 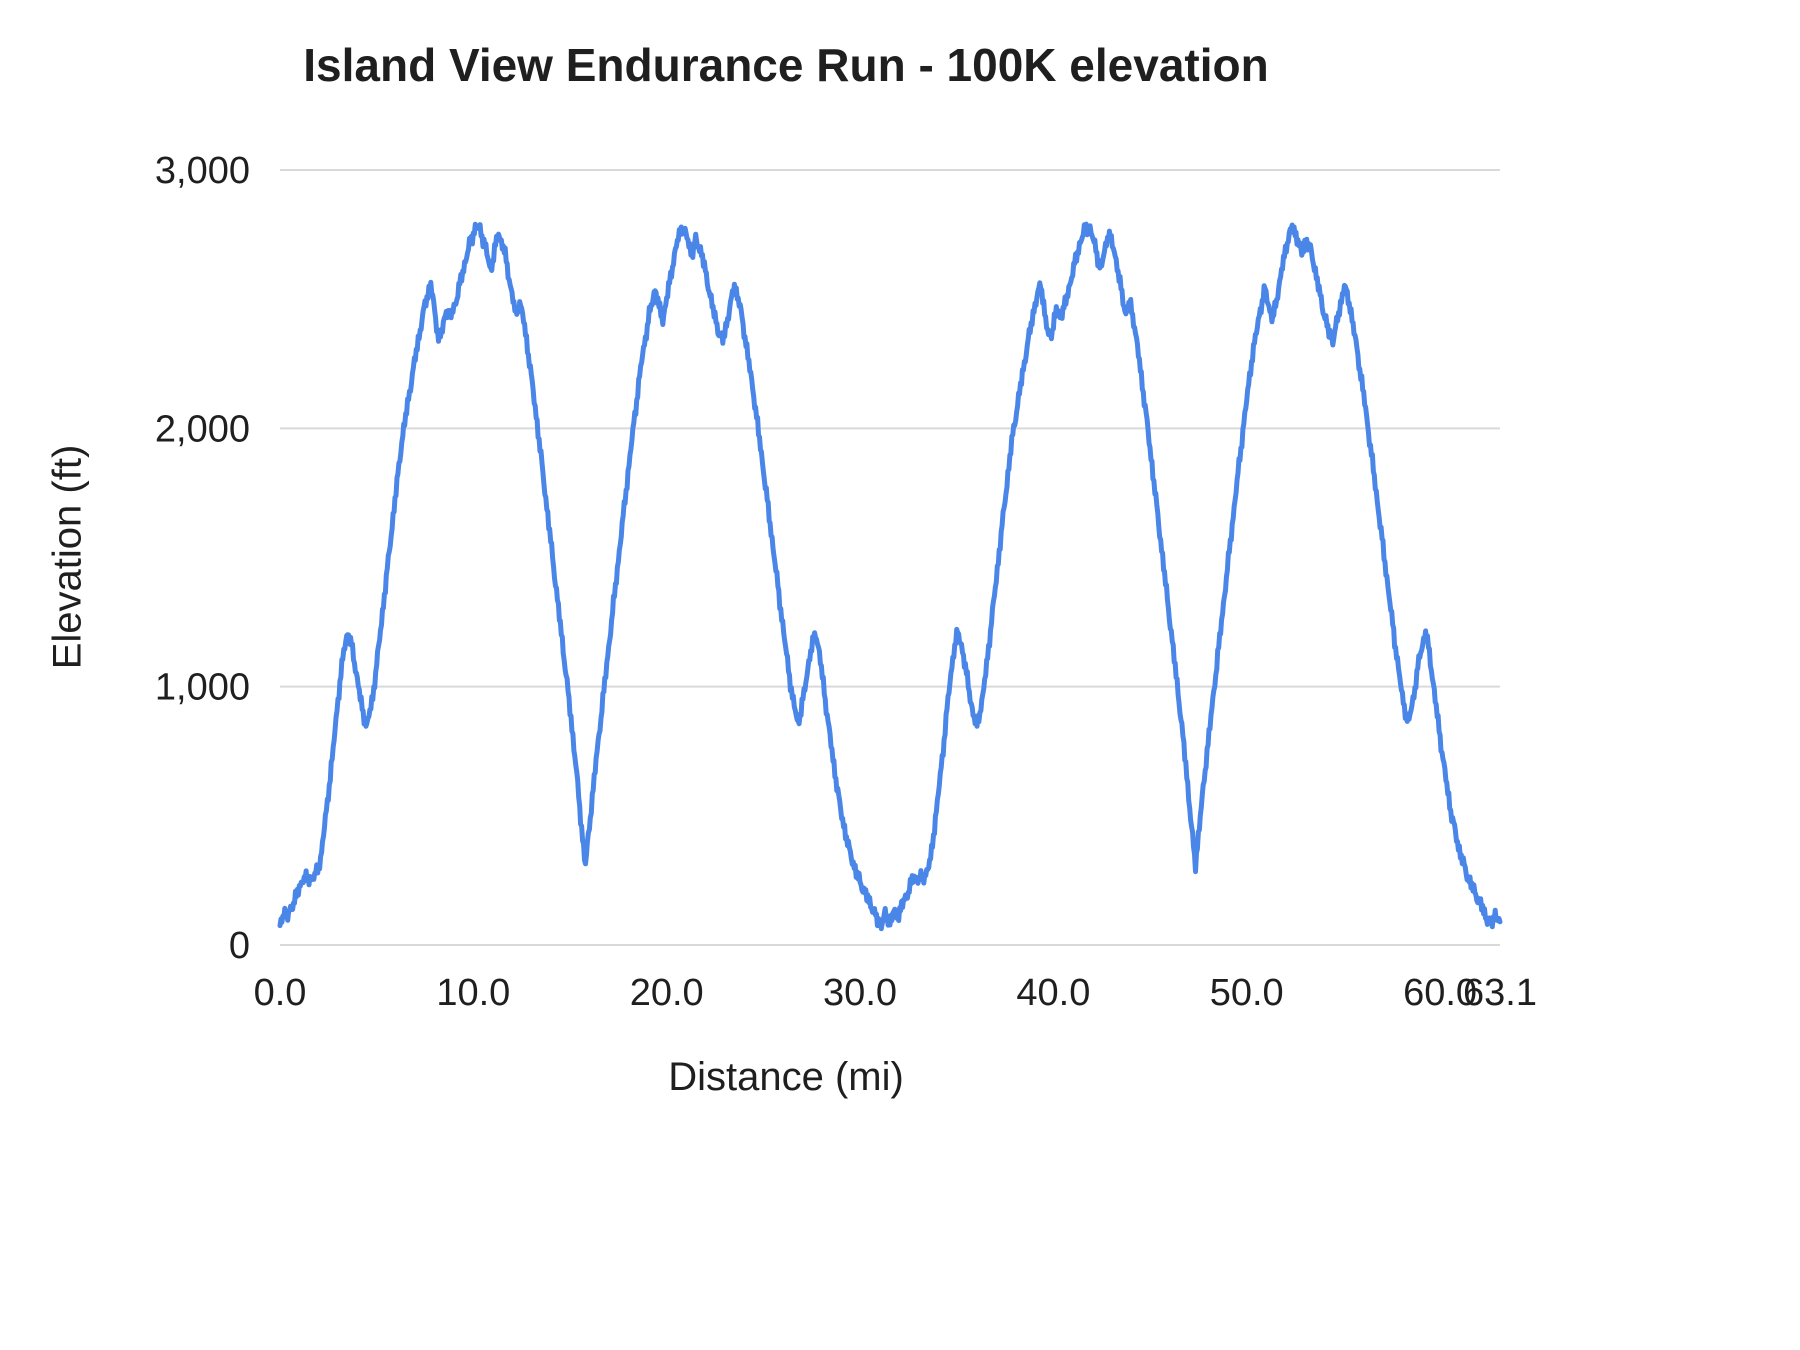 What do you see at coordinates (202, 688) in the screenshot?
I see `y-tick-label: 1,000` at bounding box center [202, 688].